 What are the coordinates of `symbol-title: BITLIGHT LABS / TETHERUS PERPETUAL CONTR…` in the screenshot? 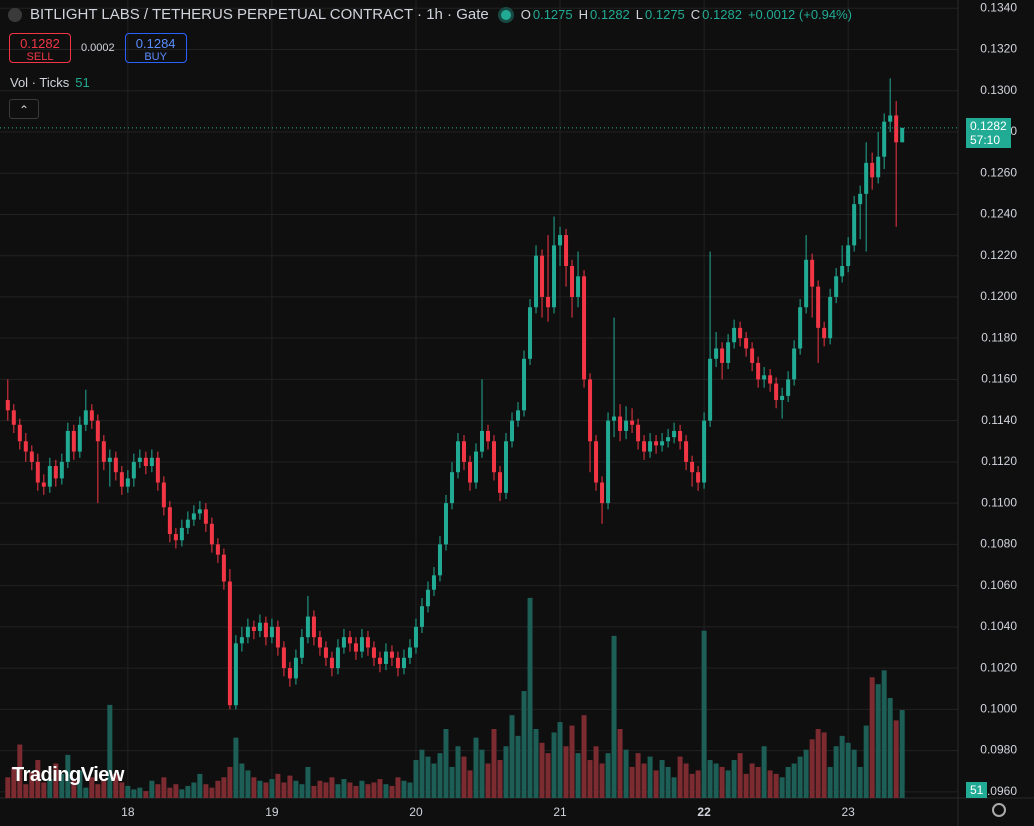 It's located at (259, 14).